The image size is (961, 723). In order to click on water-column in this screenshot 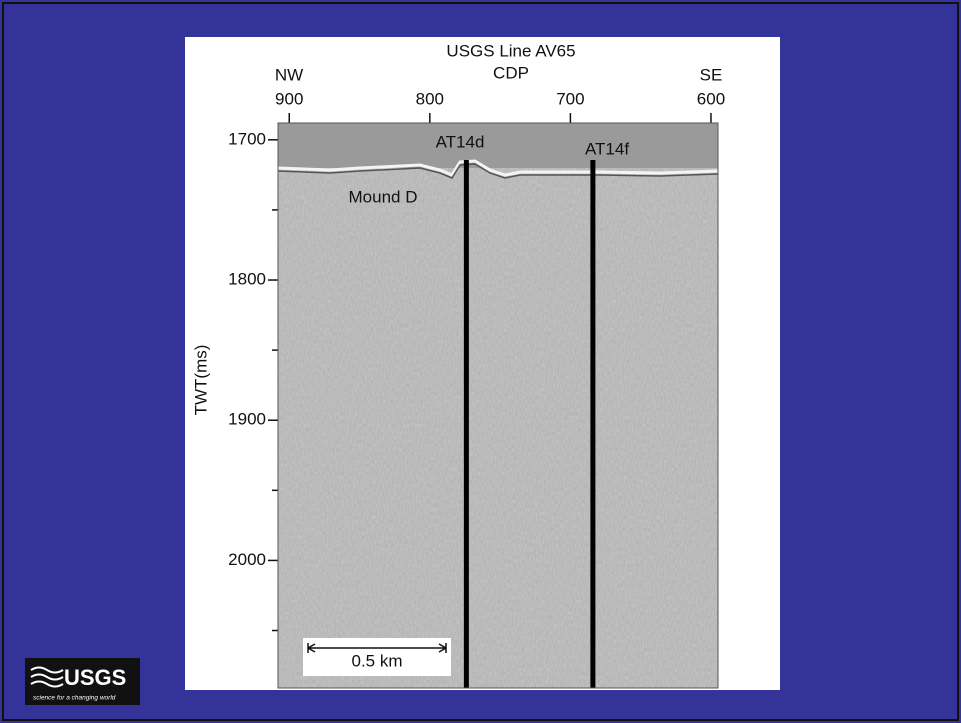, I will do `click(498, 145)`.